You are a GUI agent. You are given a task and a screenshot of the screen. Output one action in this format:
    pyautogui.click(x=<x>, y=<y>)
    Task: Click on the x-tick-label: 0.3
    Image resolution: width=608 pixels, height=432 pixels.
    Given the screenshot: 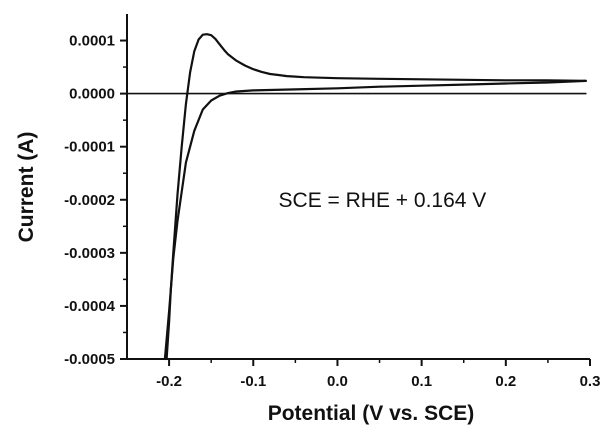 What is the action you would take?
    pyautogui.click(x=590, y=381)
    